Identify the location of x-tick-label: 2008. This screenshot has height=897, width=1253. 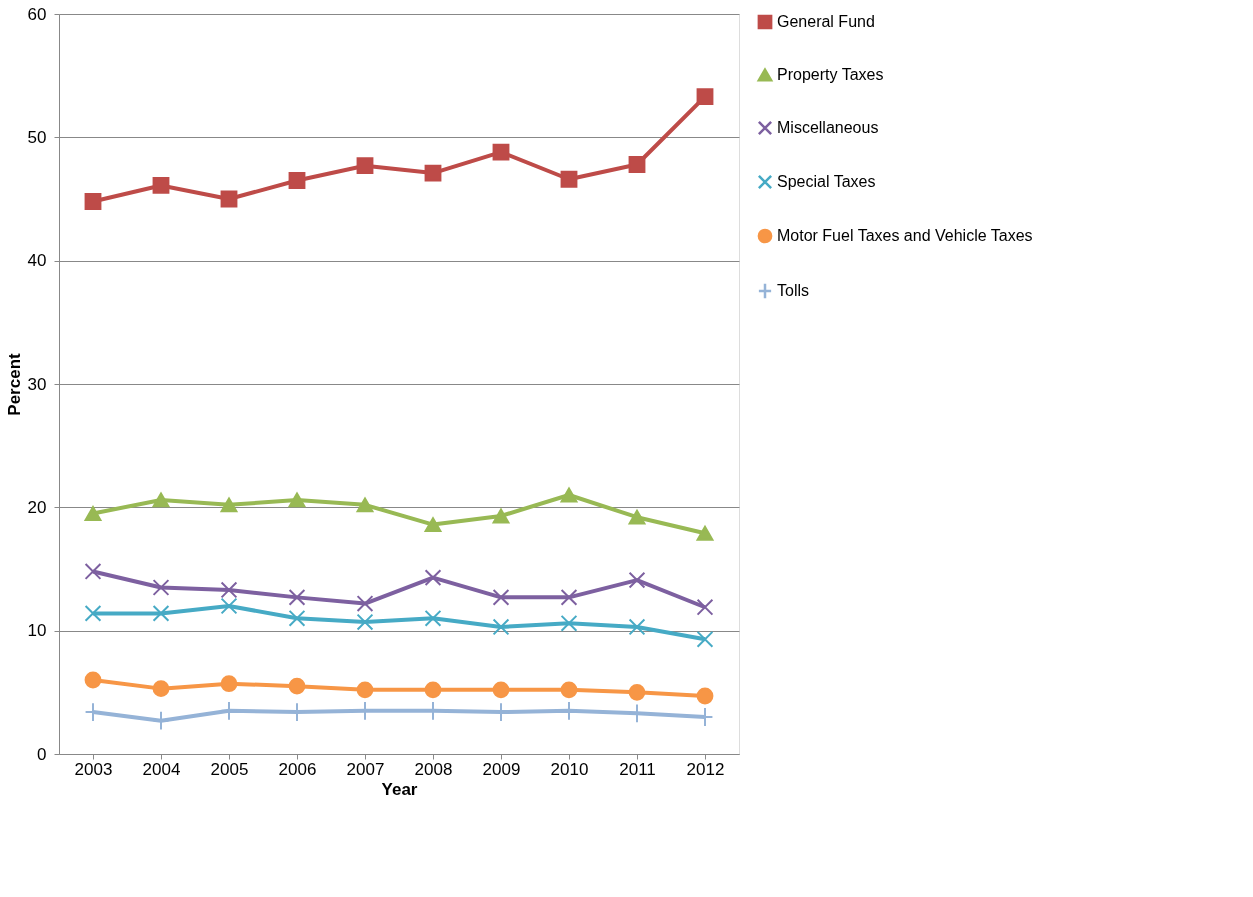
(433, 769).